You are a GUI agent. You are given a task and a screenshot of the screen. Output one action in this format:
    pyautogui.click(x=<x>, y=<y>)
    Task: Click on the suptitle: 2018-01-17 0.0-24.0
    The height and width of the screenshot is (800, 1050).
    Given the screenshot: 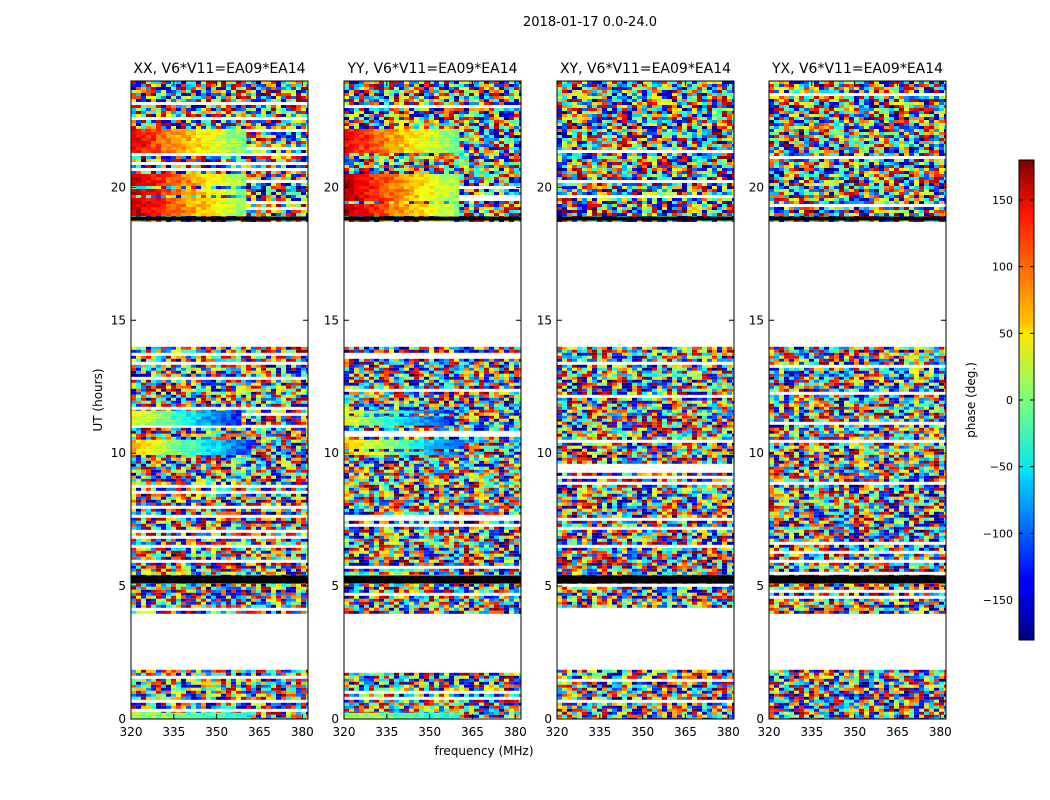 What is the action you would take?
    pyautogui.click(x=590, y=22)
    